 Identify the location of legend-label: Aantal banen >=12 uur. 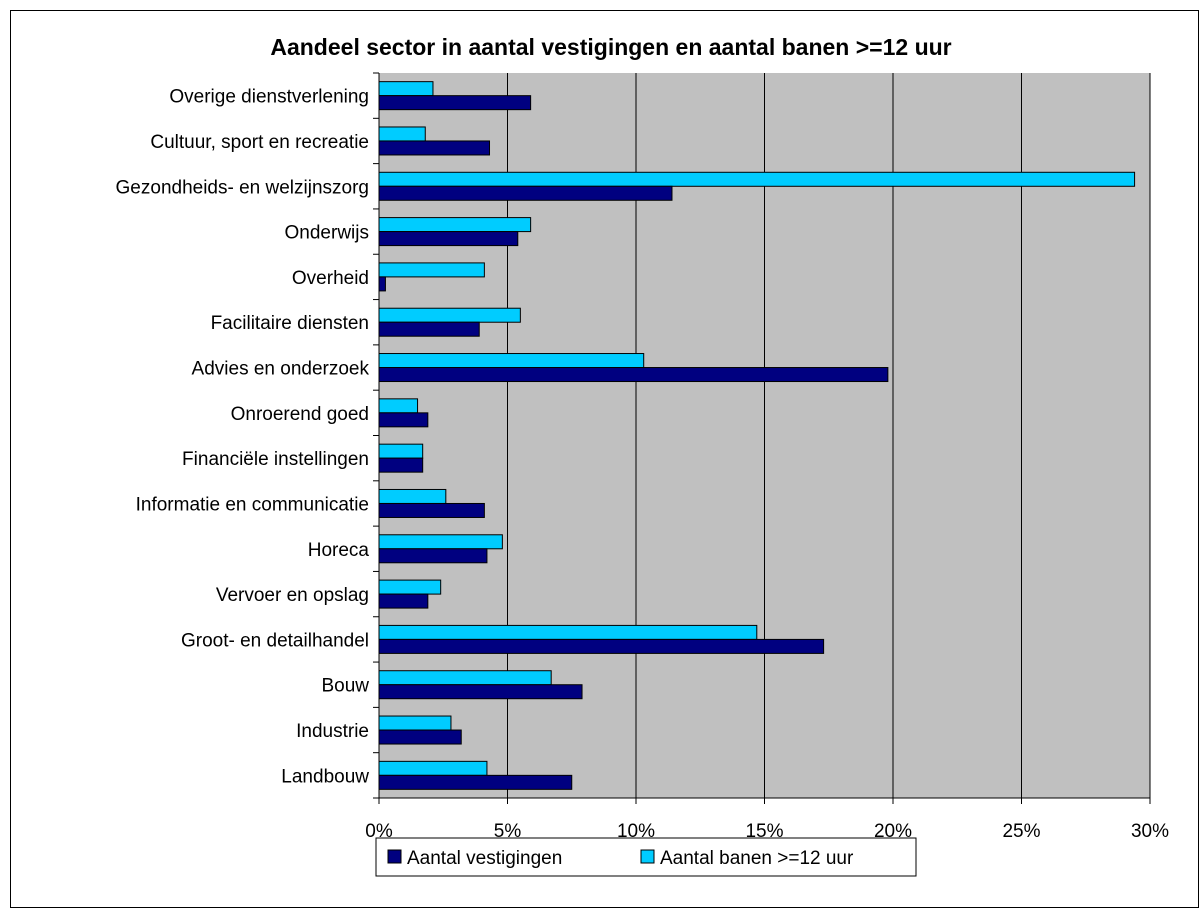
(757, 858).